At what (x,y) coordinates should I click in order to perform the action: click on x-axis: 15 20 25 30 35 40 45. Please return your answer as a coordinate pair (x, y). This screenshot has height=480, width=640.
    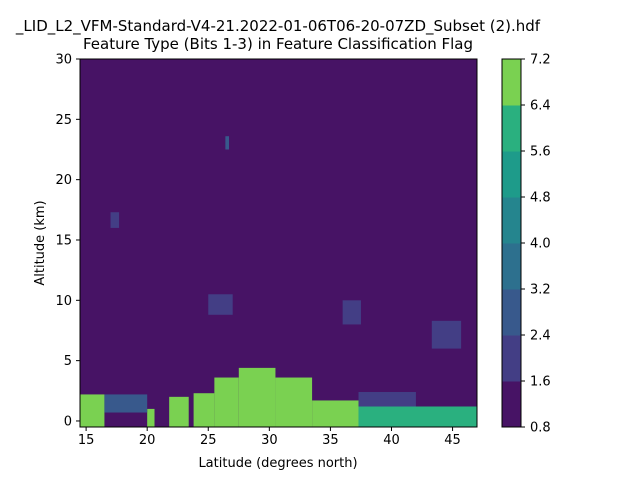
    Looking at the image, I should click on (269, 437).